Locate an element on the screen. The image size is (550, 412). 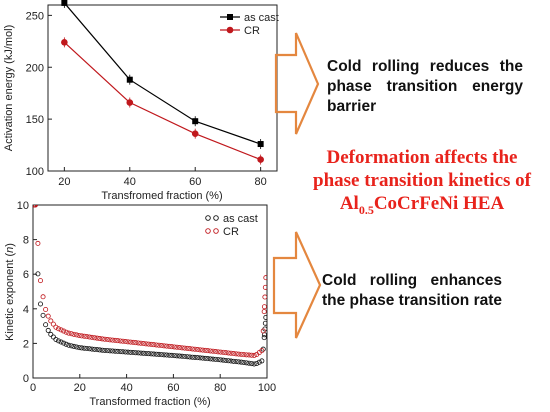
chart2-y-tick-label: 0 is located at coordinates (26, 379).